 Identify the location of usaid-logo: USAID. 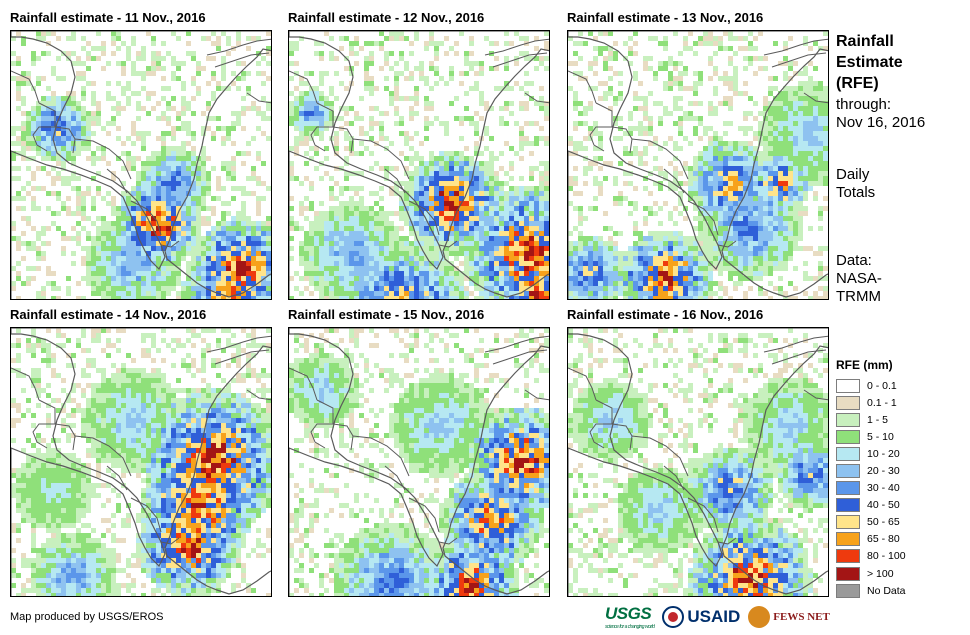
(701, 617).